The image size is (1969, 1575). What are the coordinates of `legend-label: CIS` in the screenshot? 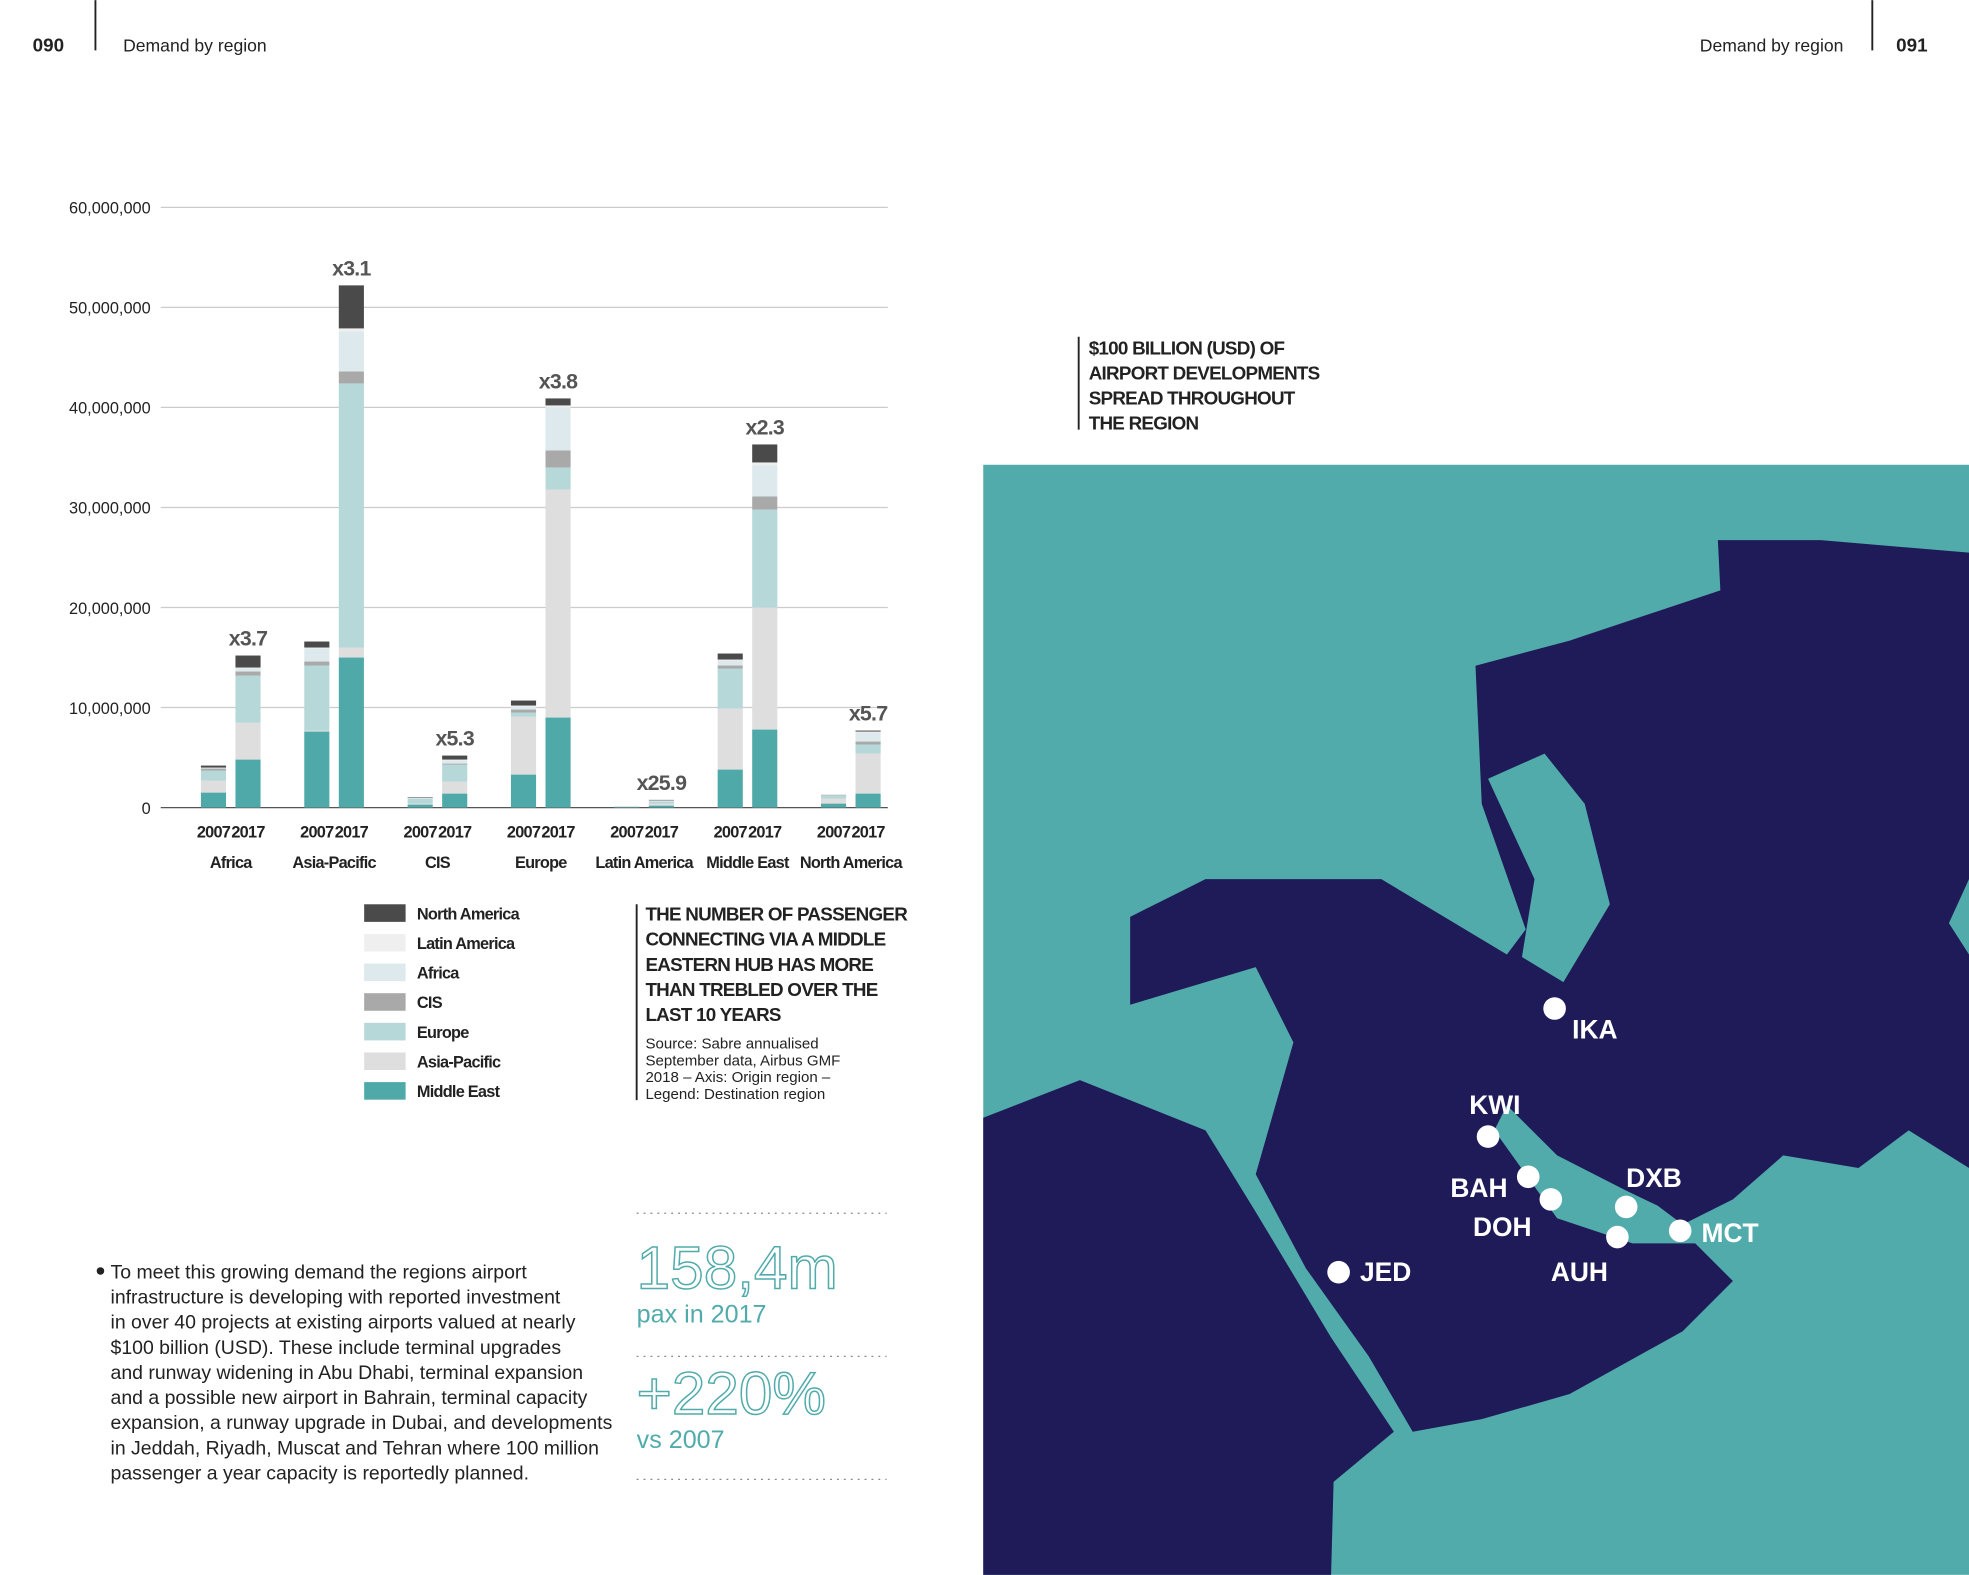 It's located at (430, 1003).